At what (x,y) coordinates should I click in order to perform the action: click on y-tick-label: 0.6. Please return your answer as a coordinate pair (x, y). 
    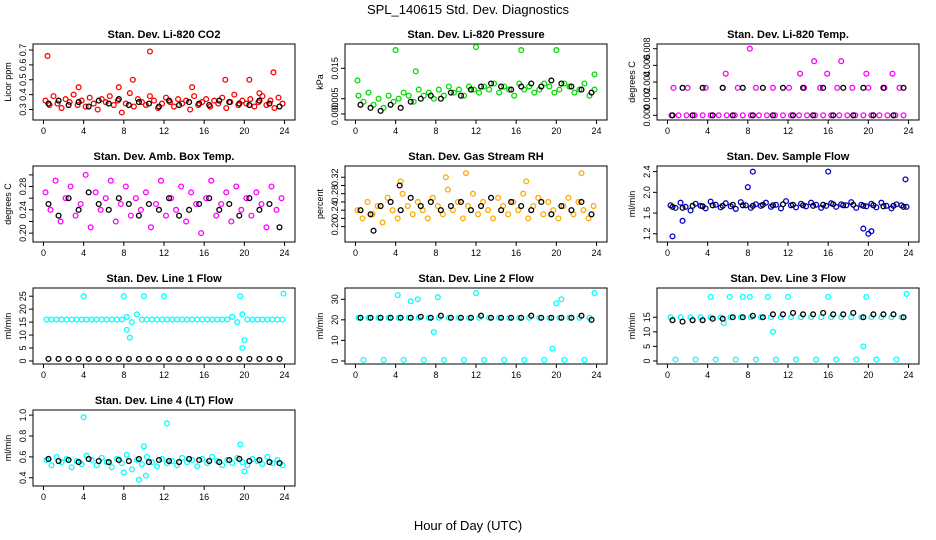
    Looking at the image, I should click on (23, 65).